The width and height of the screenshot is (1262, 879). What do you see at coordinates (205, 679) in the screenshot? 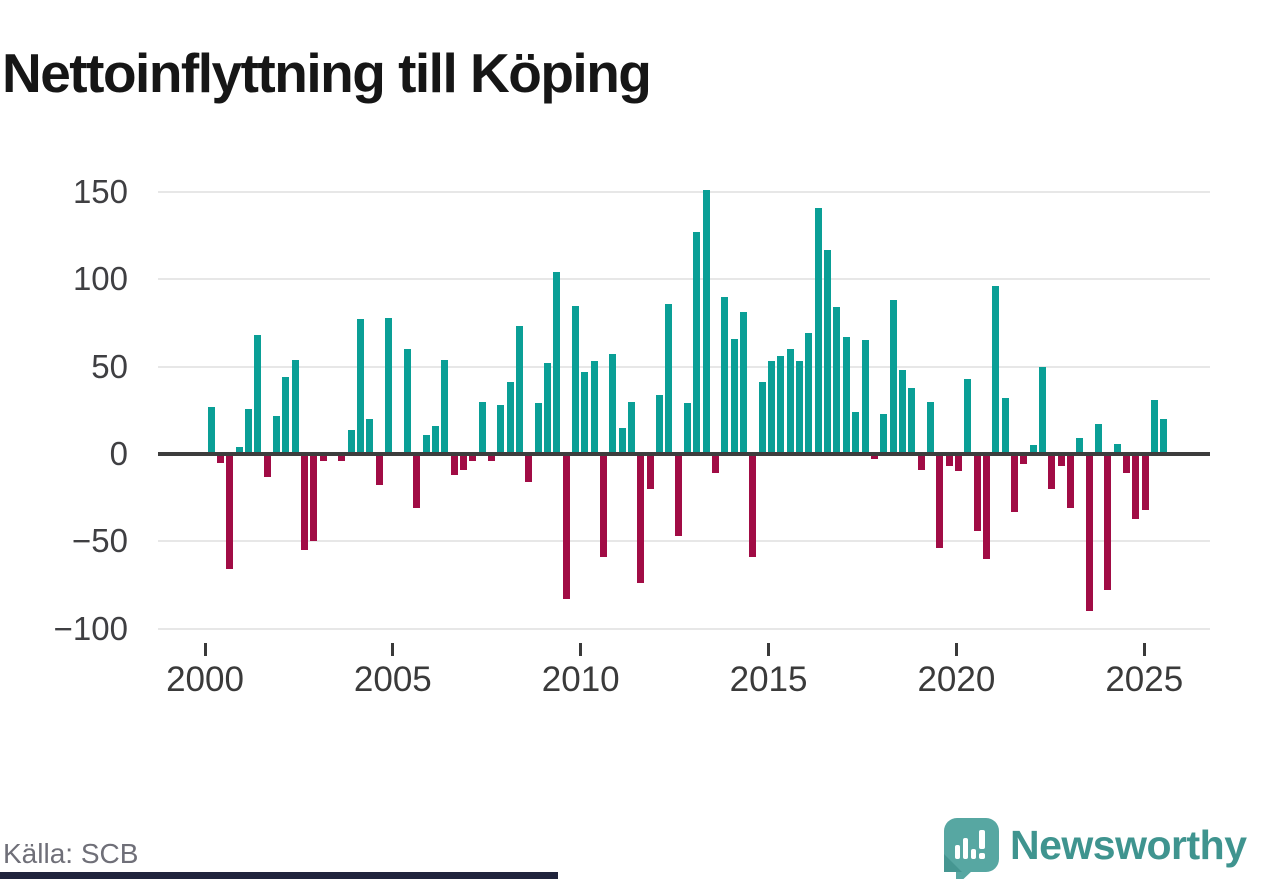
I see `x-axis-year-label: 2000` at bounding box center [205, 679].